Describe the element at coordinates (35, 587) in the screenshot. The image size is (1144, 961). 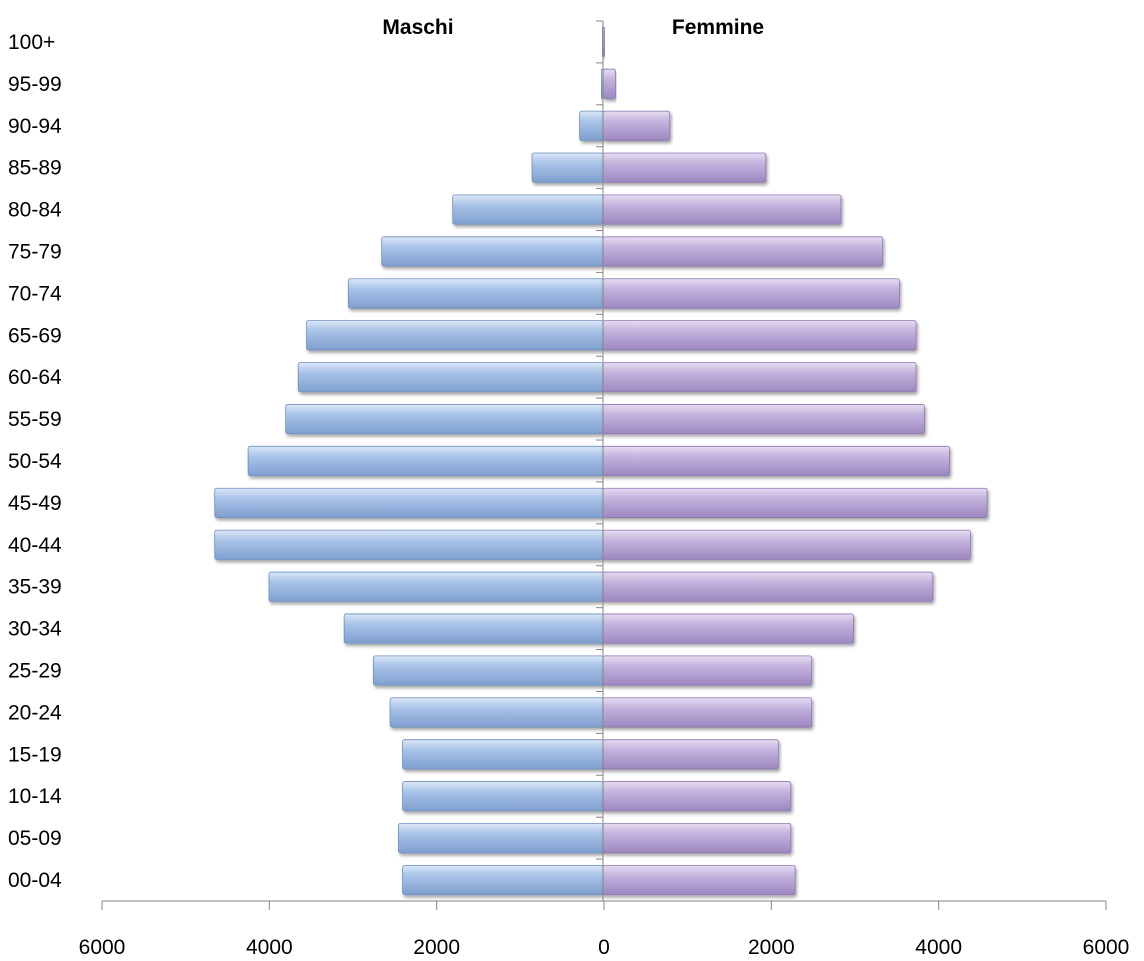
I see `age-label-35-39: 35-39` at that location.